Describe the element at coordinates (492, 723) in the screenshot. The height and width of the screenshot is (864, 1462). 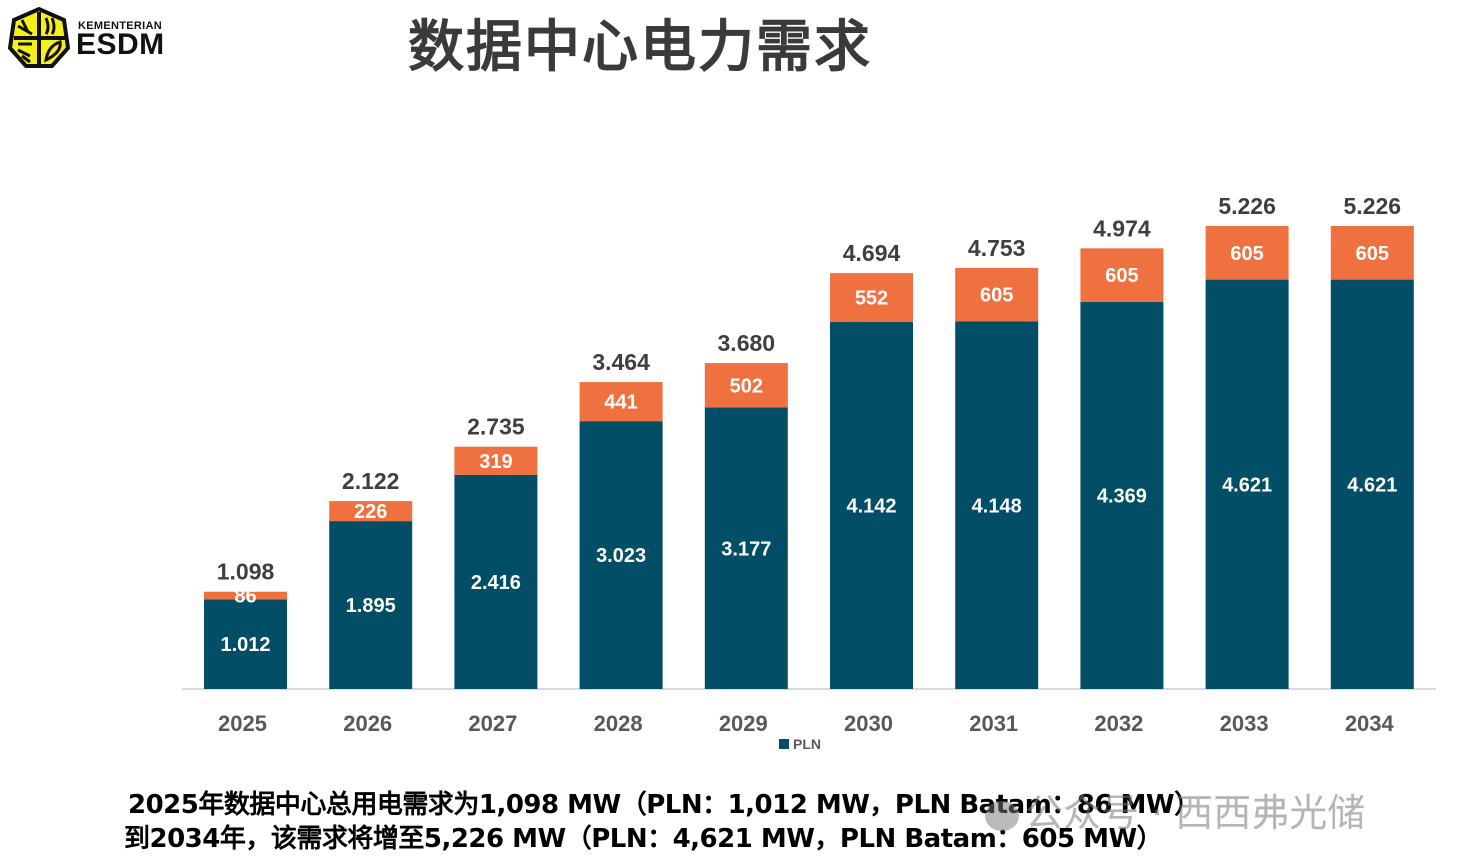
I see `x-tick-label-2027: 2027` at that location.